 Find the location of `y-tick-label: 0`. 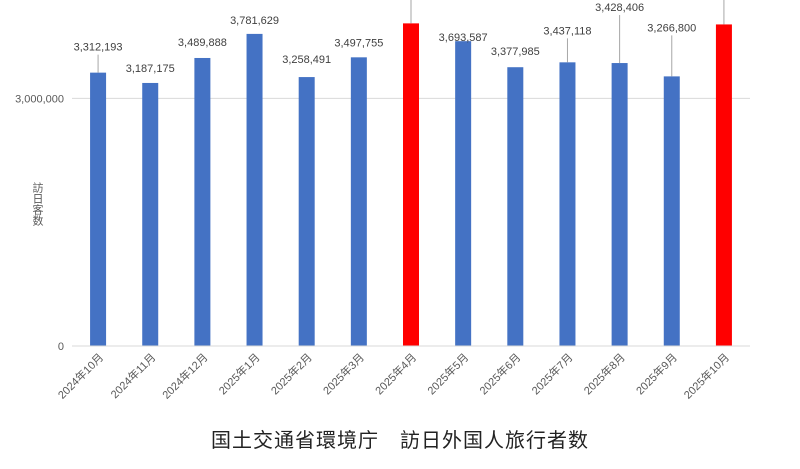

y-tick-label: 0 is located at coordinates (61, 347).